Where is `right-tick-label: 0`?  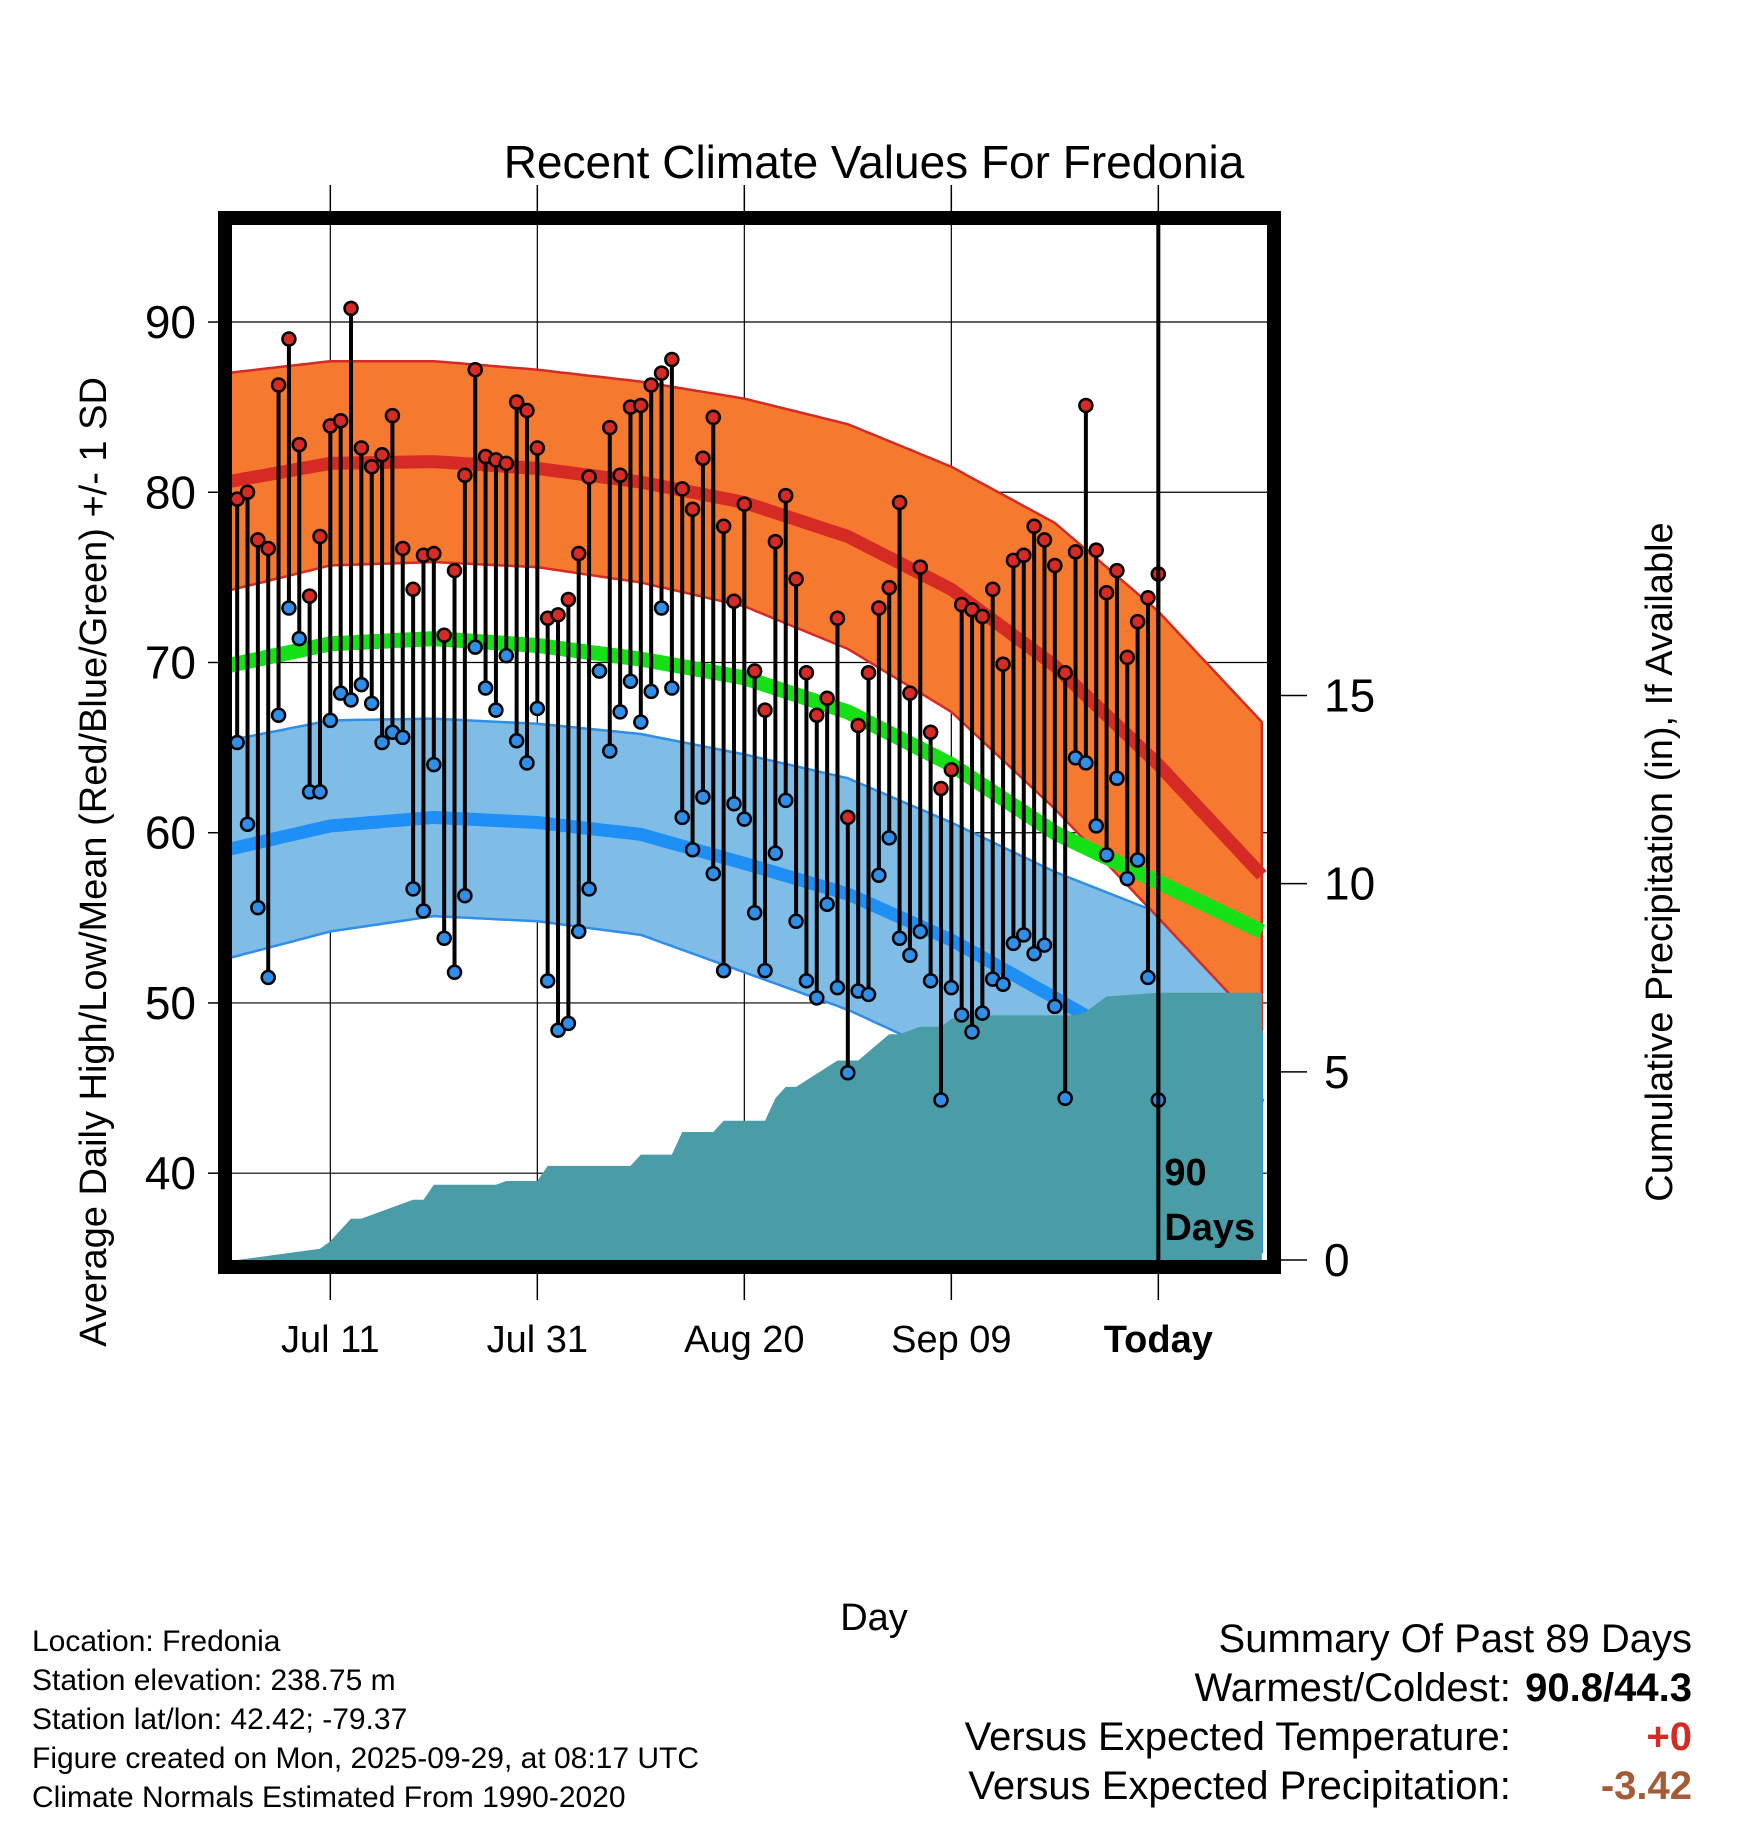
right-tick-label: 0 is located at coordinates (1337, 1260).